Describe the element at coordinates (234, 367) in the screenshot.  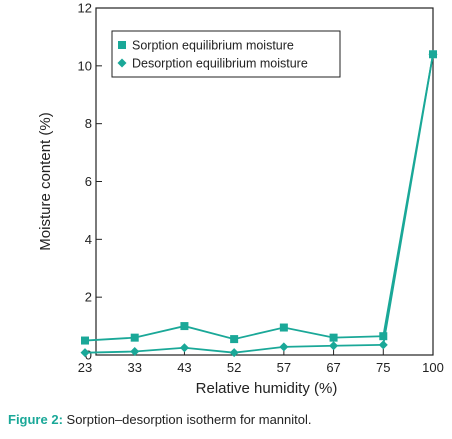
I see `x-tick-label: 52` at that location.